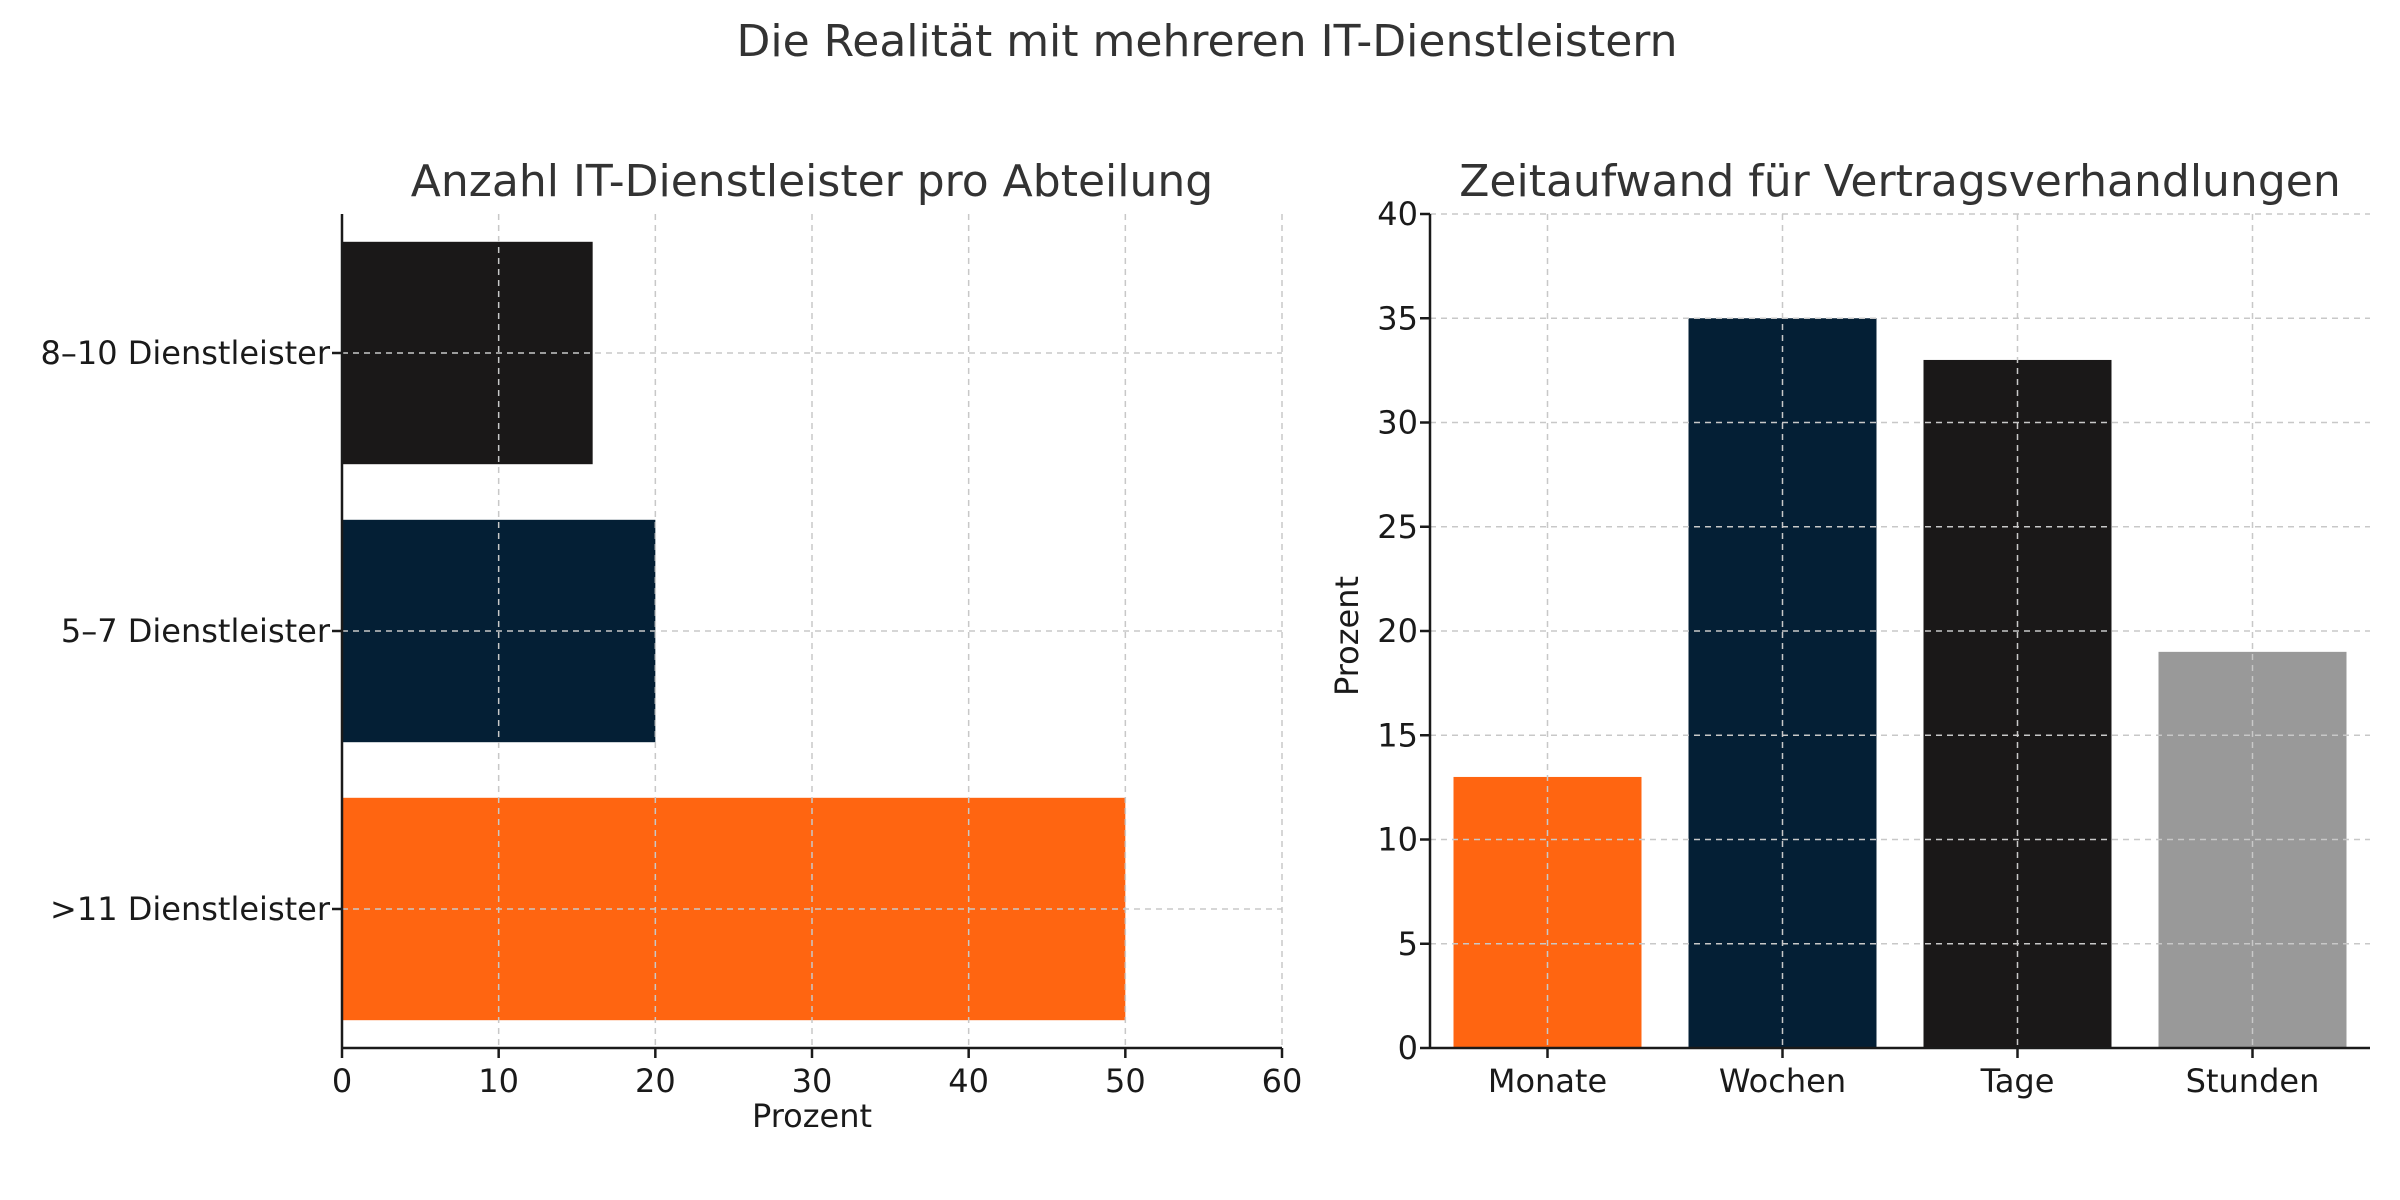 The height and width of the screenshot is (1200, 2400). I want to click on x-tick-label: 10, so click(498, 1081).